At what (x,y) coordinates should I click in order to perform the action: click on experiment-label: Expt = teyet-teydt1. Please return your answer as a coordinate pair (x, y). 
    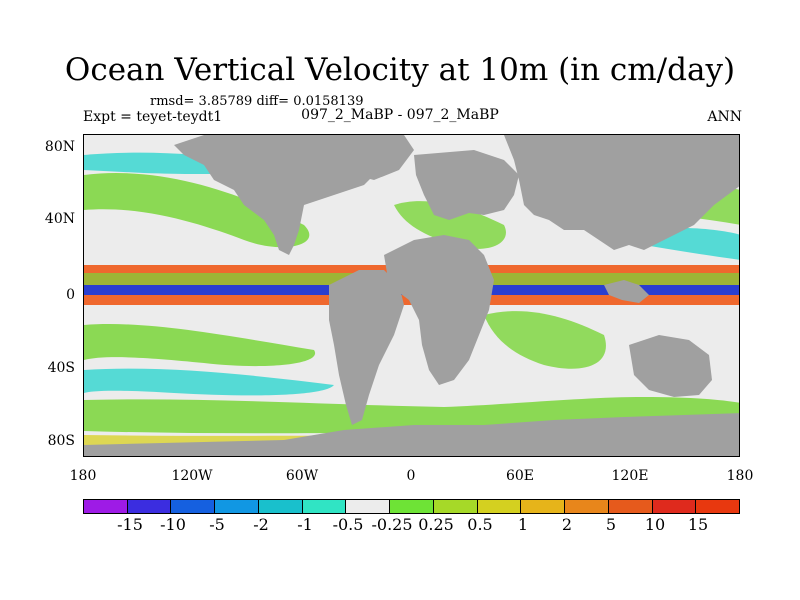
    Looking at the image, I should click on (153, 117).